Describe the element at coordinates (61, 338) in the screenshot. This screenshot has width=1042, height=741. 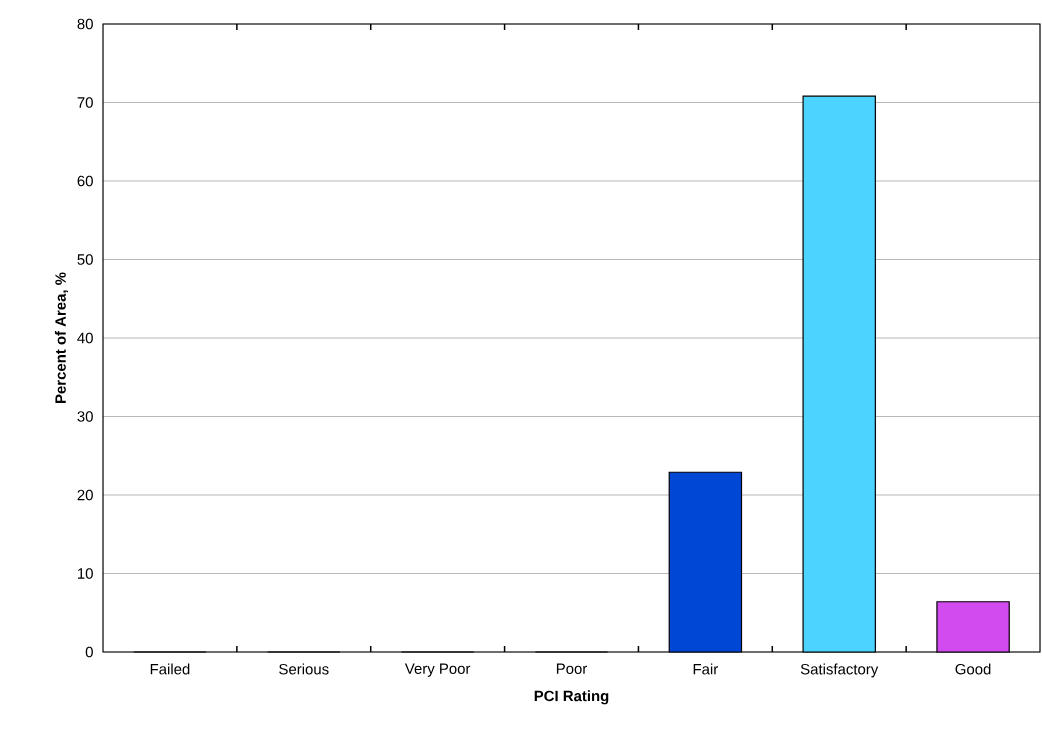
I see `y-axis-title: Percent of Area, %` at that location.